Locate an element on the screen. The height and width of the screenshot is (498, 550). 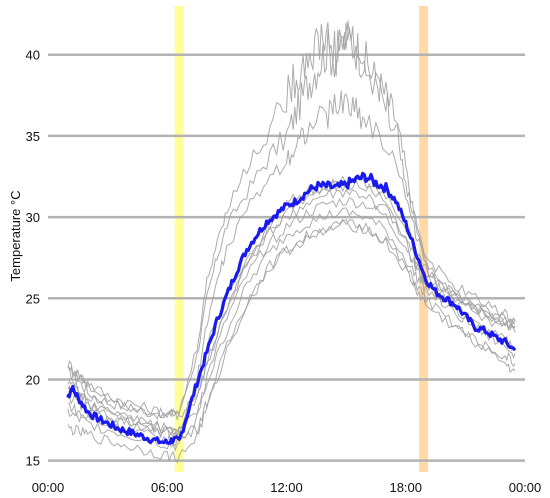
y-tick-label-20: 20 is located at coordinates (33, 379).